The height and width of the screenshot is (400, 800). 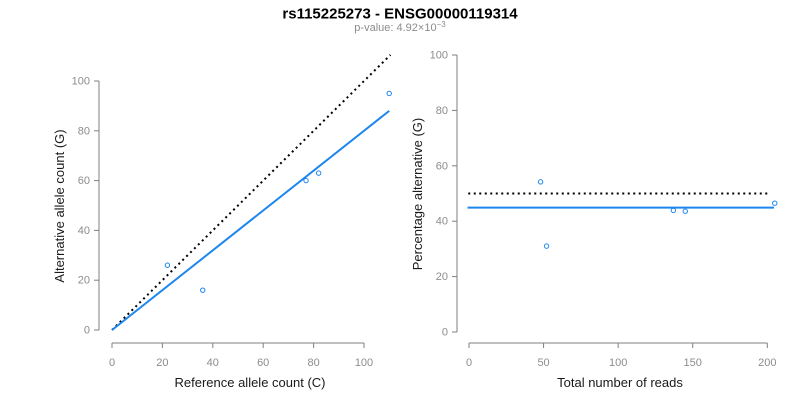 I want to click on x-tick-label: 20, so click(x=162, y=363).